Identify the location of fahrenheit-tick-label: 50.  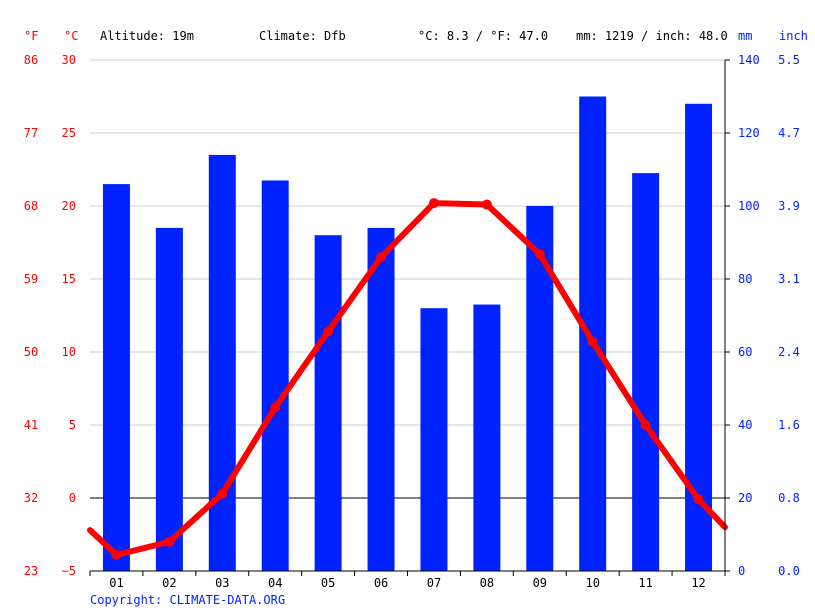
(31, 352).